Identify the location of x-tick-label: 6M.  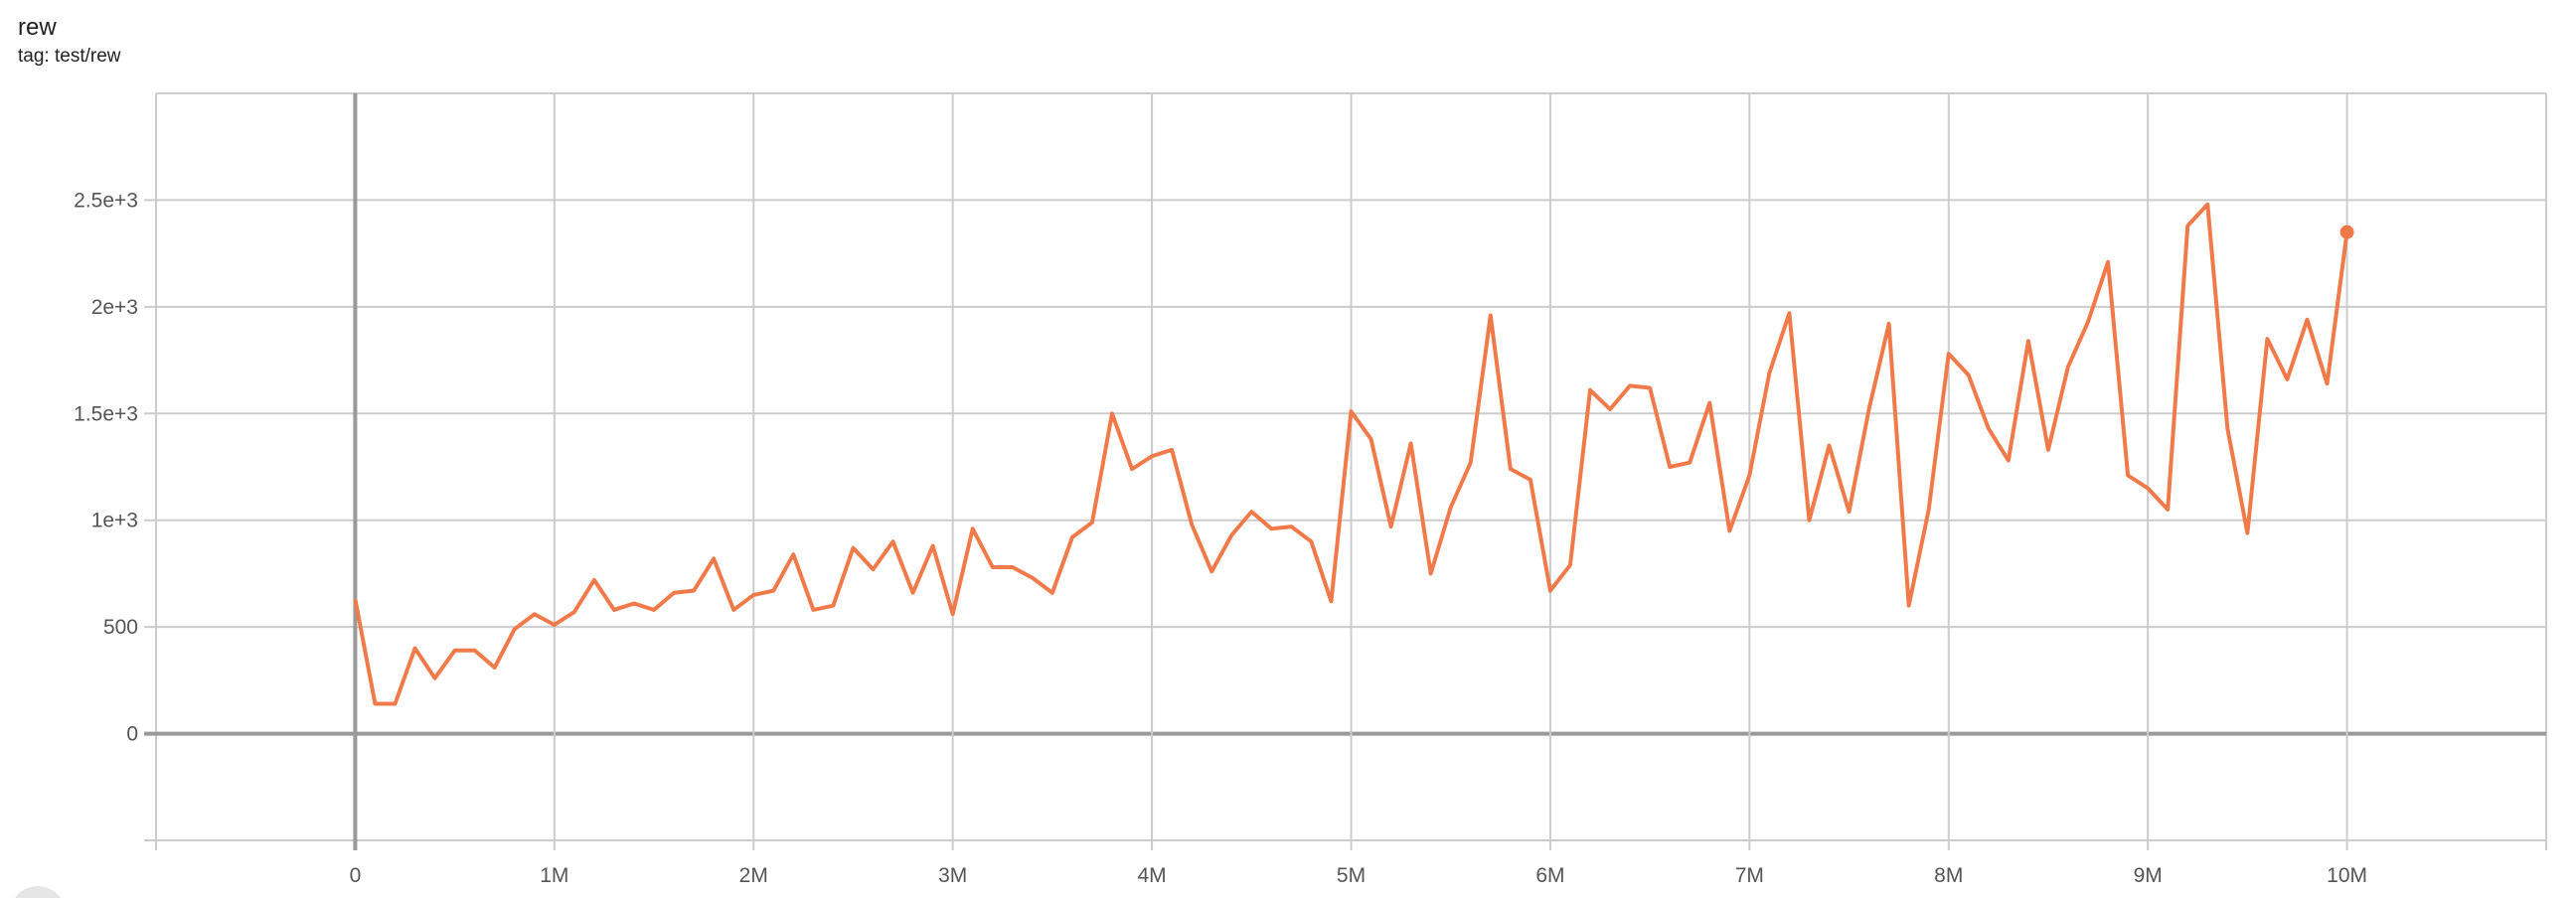
(1549, 876).